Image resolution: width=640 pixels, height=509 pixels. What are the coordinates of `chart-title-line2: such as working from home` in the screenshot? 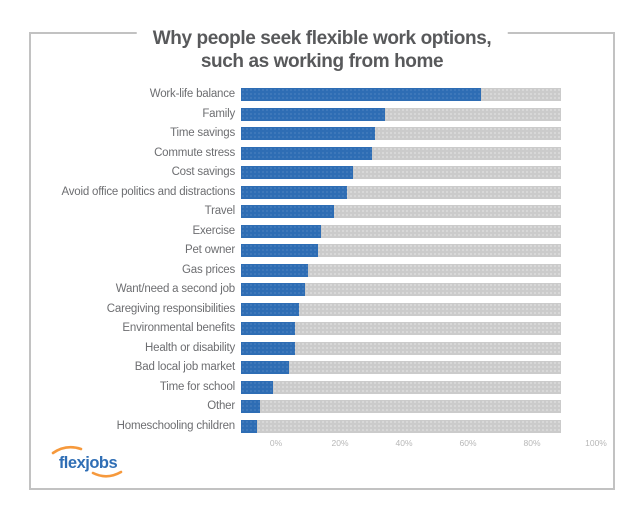 It's located at (322, 61).